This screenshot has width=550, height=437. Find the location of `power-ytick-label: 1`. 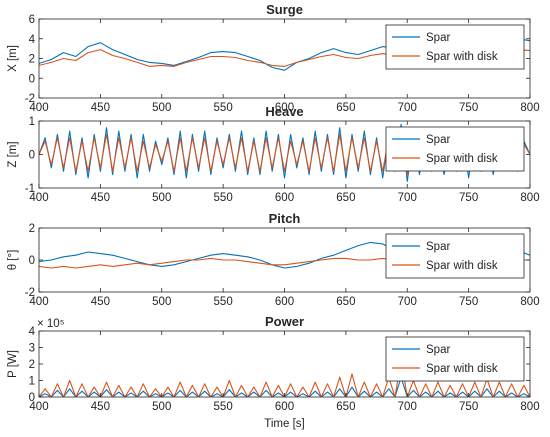

power-ytick-label: 1 is located at coordinates (32, 382).